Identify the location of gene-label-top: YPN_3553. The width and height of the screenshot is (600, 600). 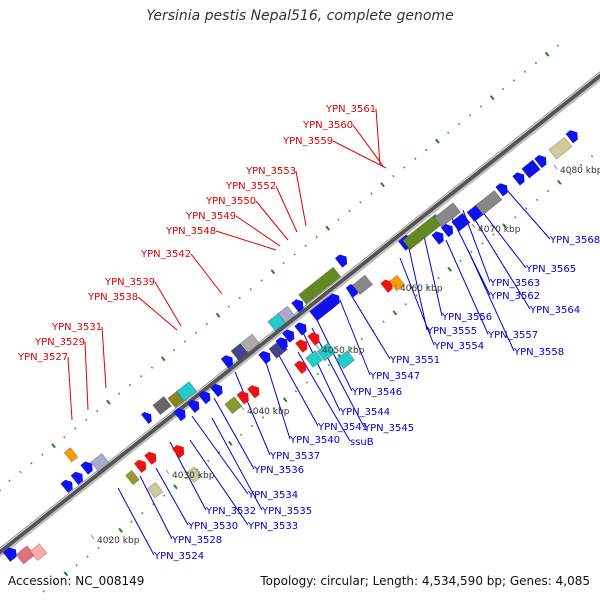
(270, 171).